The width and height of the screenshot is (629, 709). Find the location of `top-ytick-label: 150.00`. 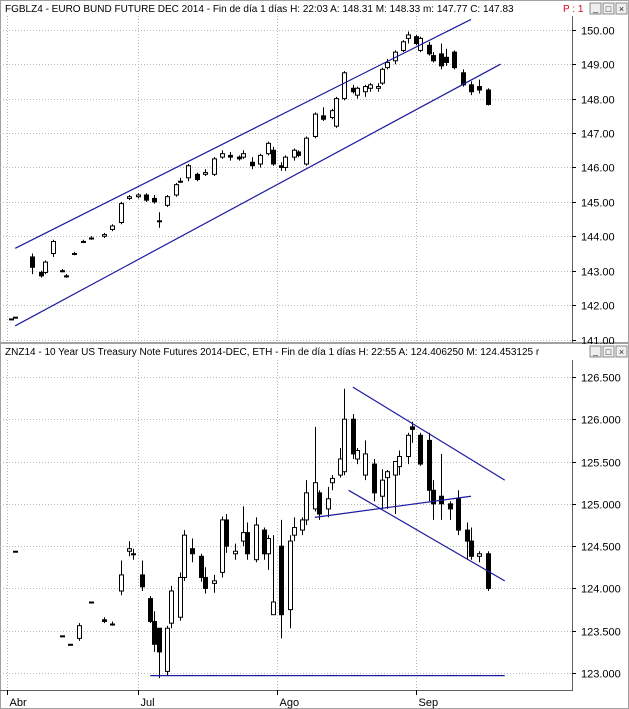

top-ytick-label: 150.00 is located at coordinates (598, 32).